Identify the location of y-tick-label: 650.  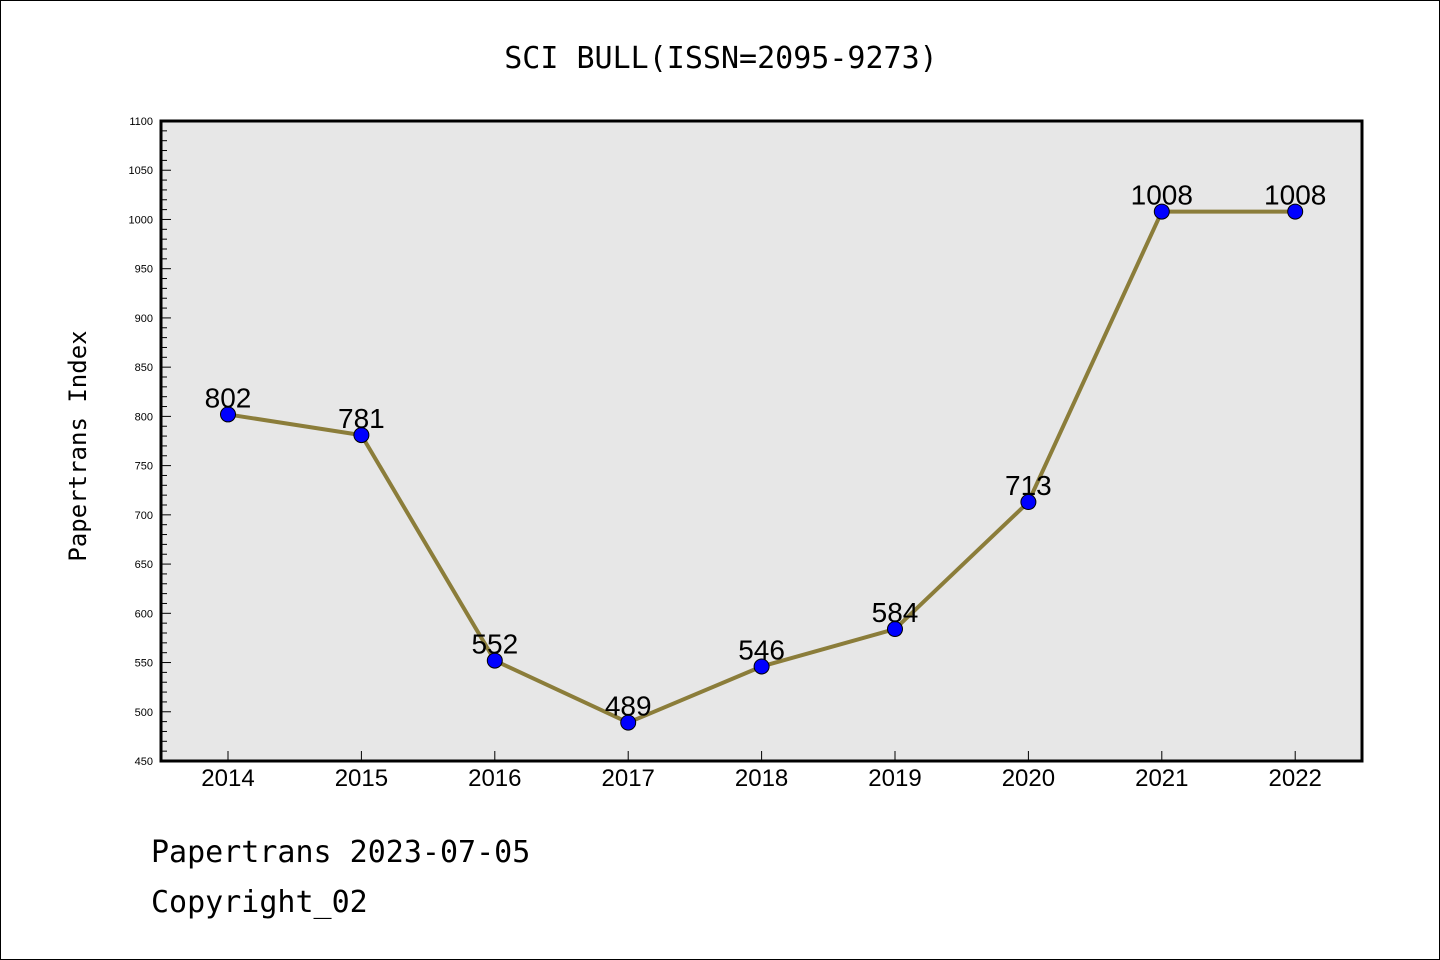
(144, 565).